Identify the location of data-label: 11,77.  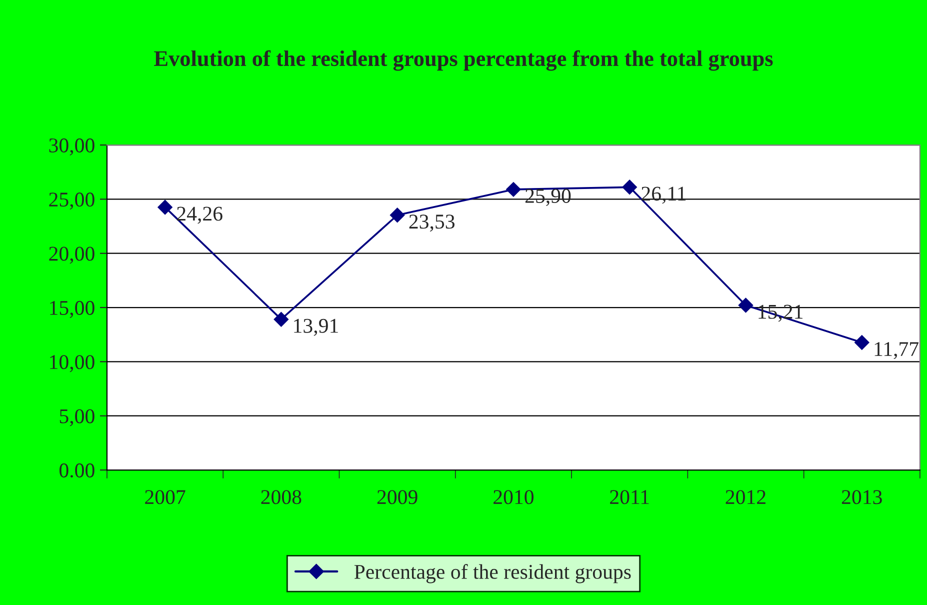
(896, 351).